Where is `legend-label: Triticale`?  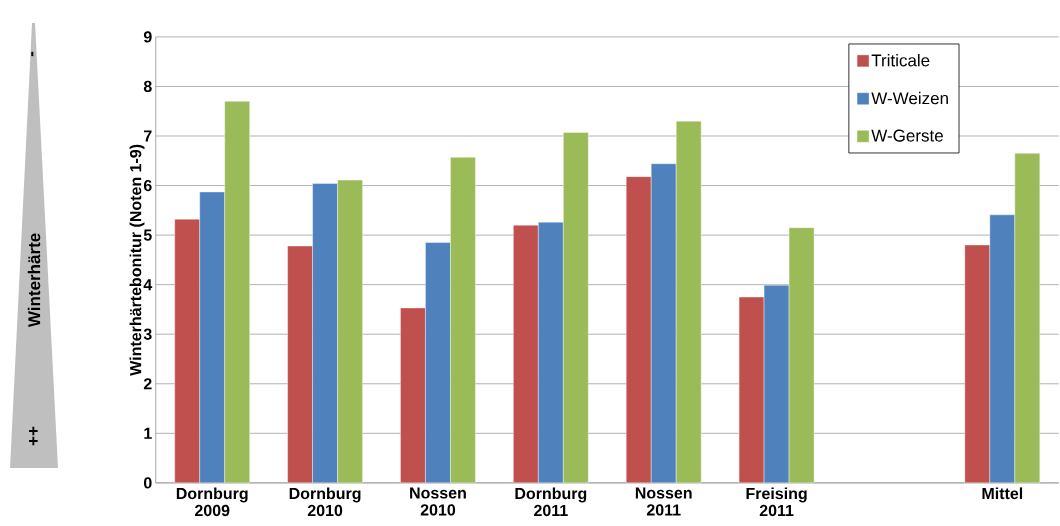 legend-label: Triticale is located at coordinates (900, 60).